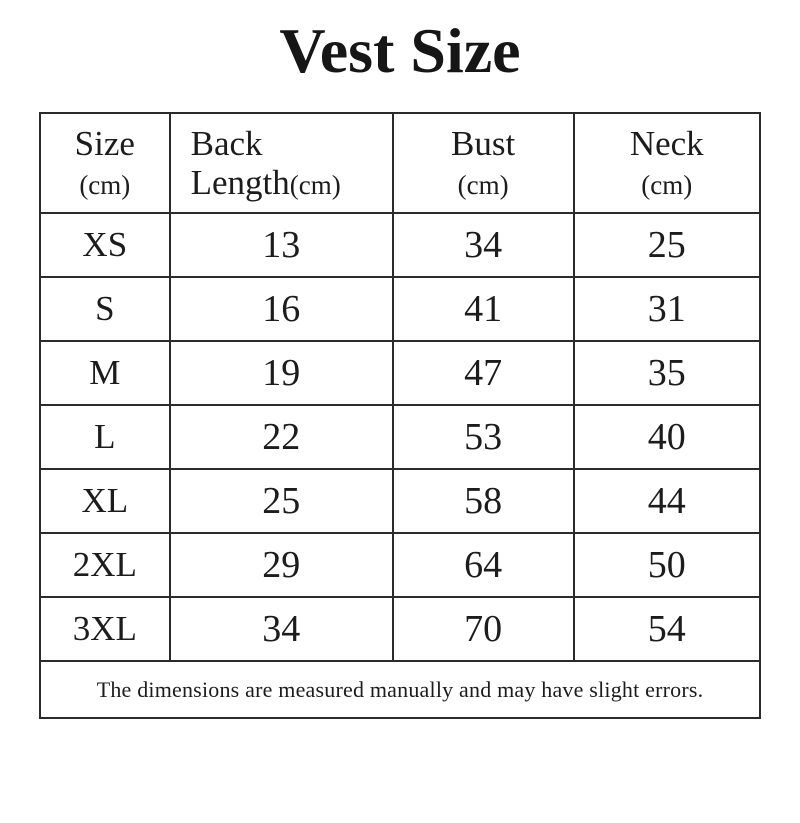  I want to click on bust-value: 58, so click(483, 501).